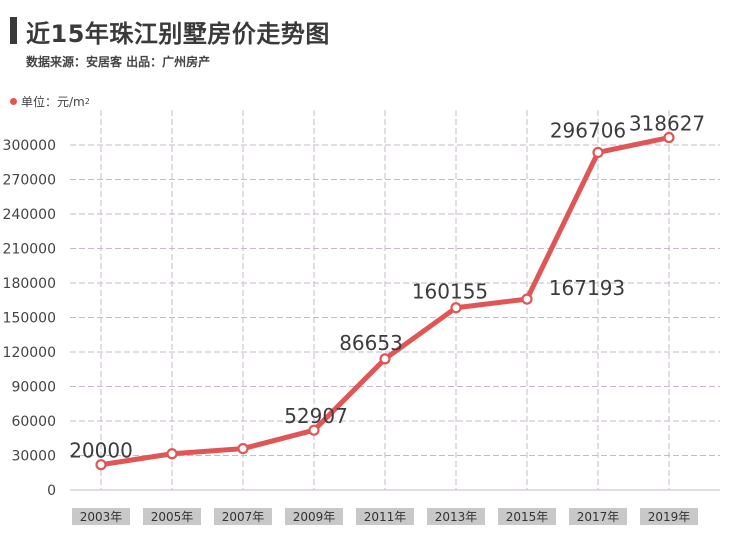  I want to click on x-tick-label: 2015年, so click(527, 517).